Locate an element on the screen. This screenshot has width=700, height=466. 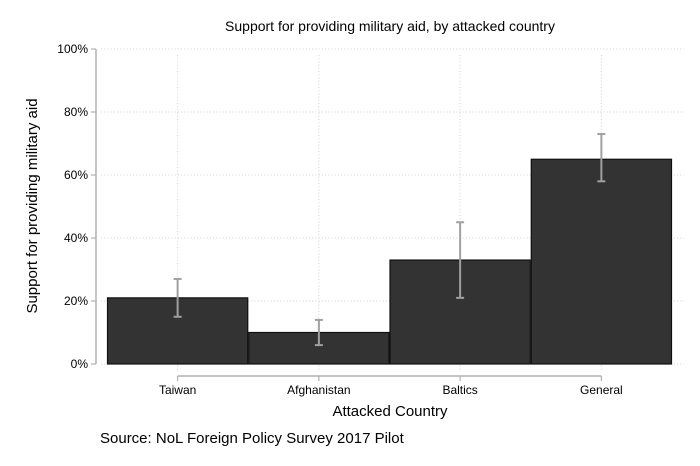
error-bar-baltics is located at coordinates (460, 260).